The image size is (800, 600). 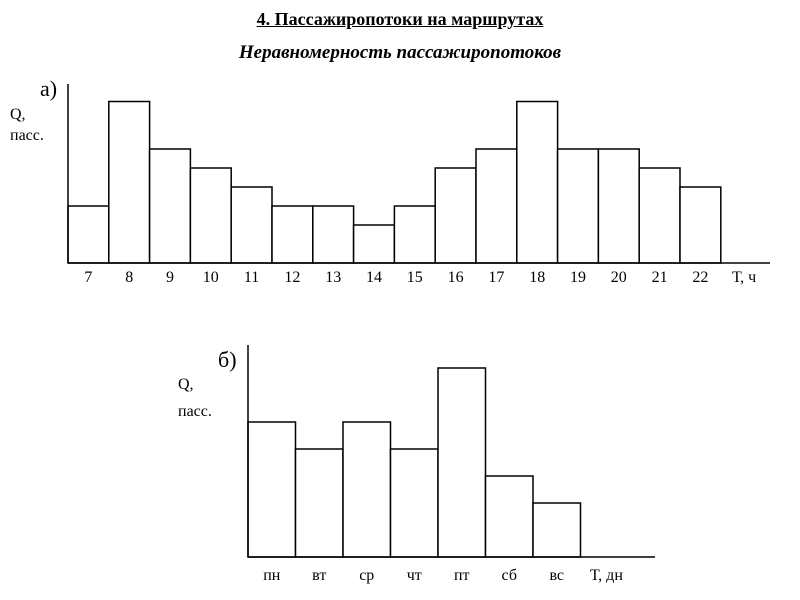 I want to click on ylabel-b-q: Q,, so click(x=186, y=384).